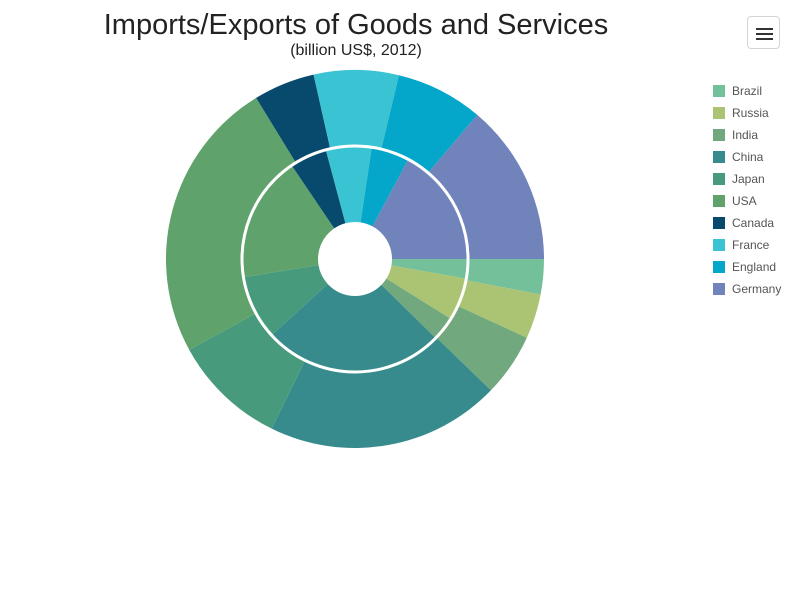  What do you see at coordinates (384, 187) in the screenshot?
I see `inner-slice-england` at bounding box center [384, 187].